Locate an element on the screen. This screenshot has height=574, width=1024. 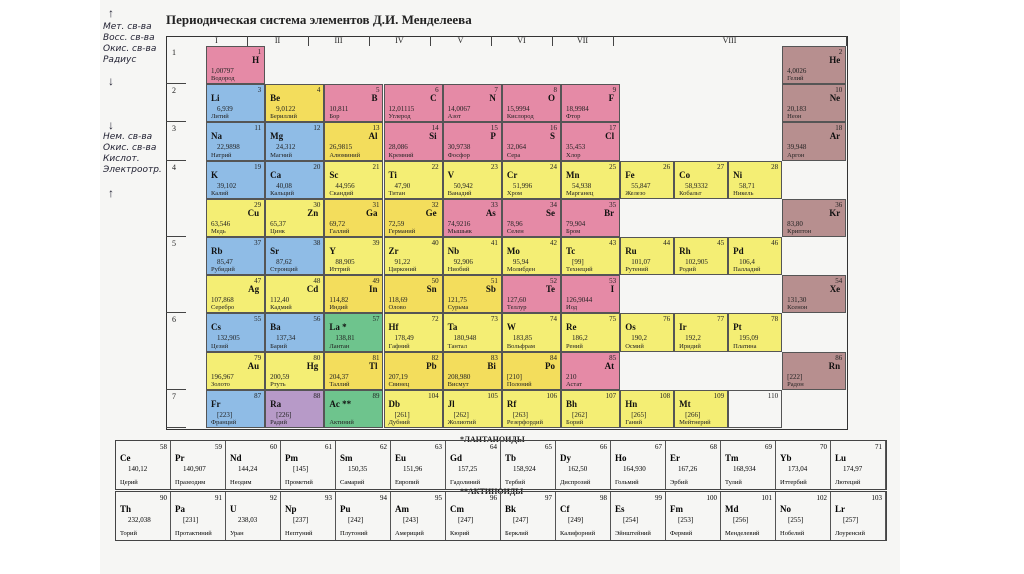
element-cell: F 9 18,9984 Фтор is located at coordinates (591, 103).